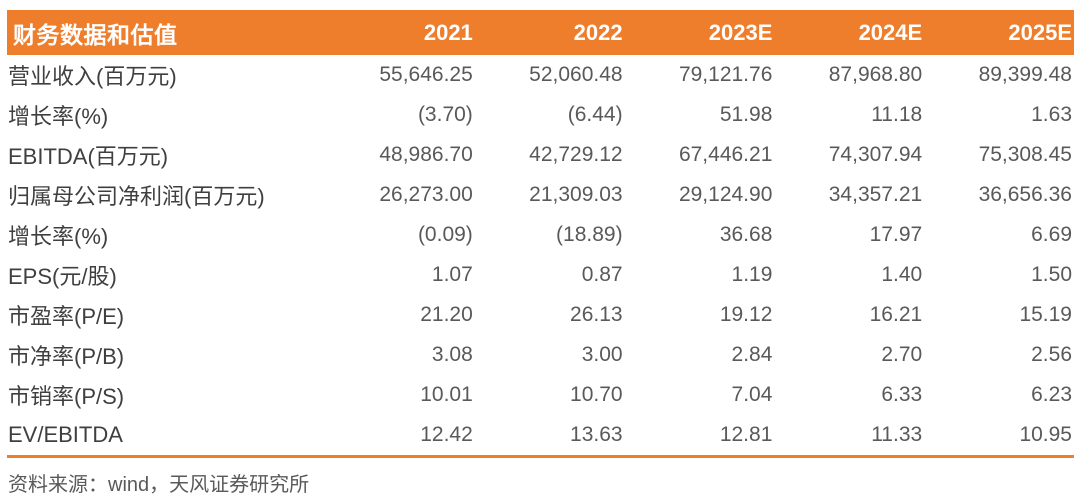 This screenshot has height=504, width=1080. What do you see at coordinates (902, 354) in the screenshot?
I see `cell-value: 2.70` at bounding box center [902, 354].